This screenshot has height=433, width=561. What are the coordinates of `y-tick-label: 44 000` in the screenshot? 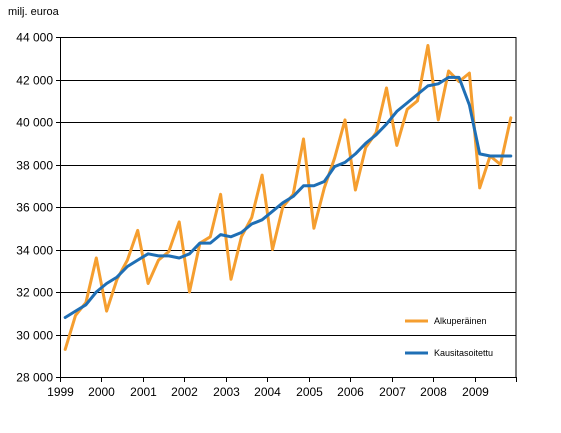 It's located at (34, 38).